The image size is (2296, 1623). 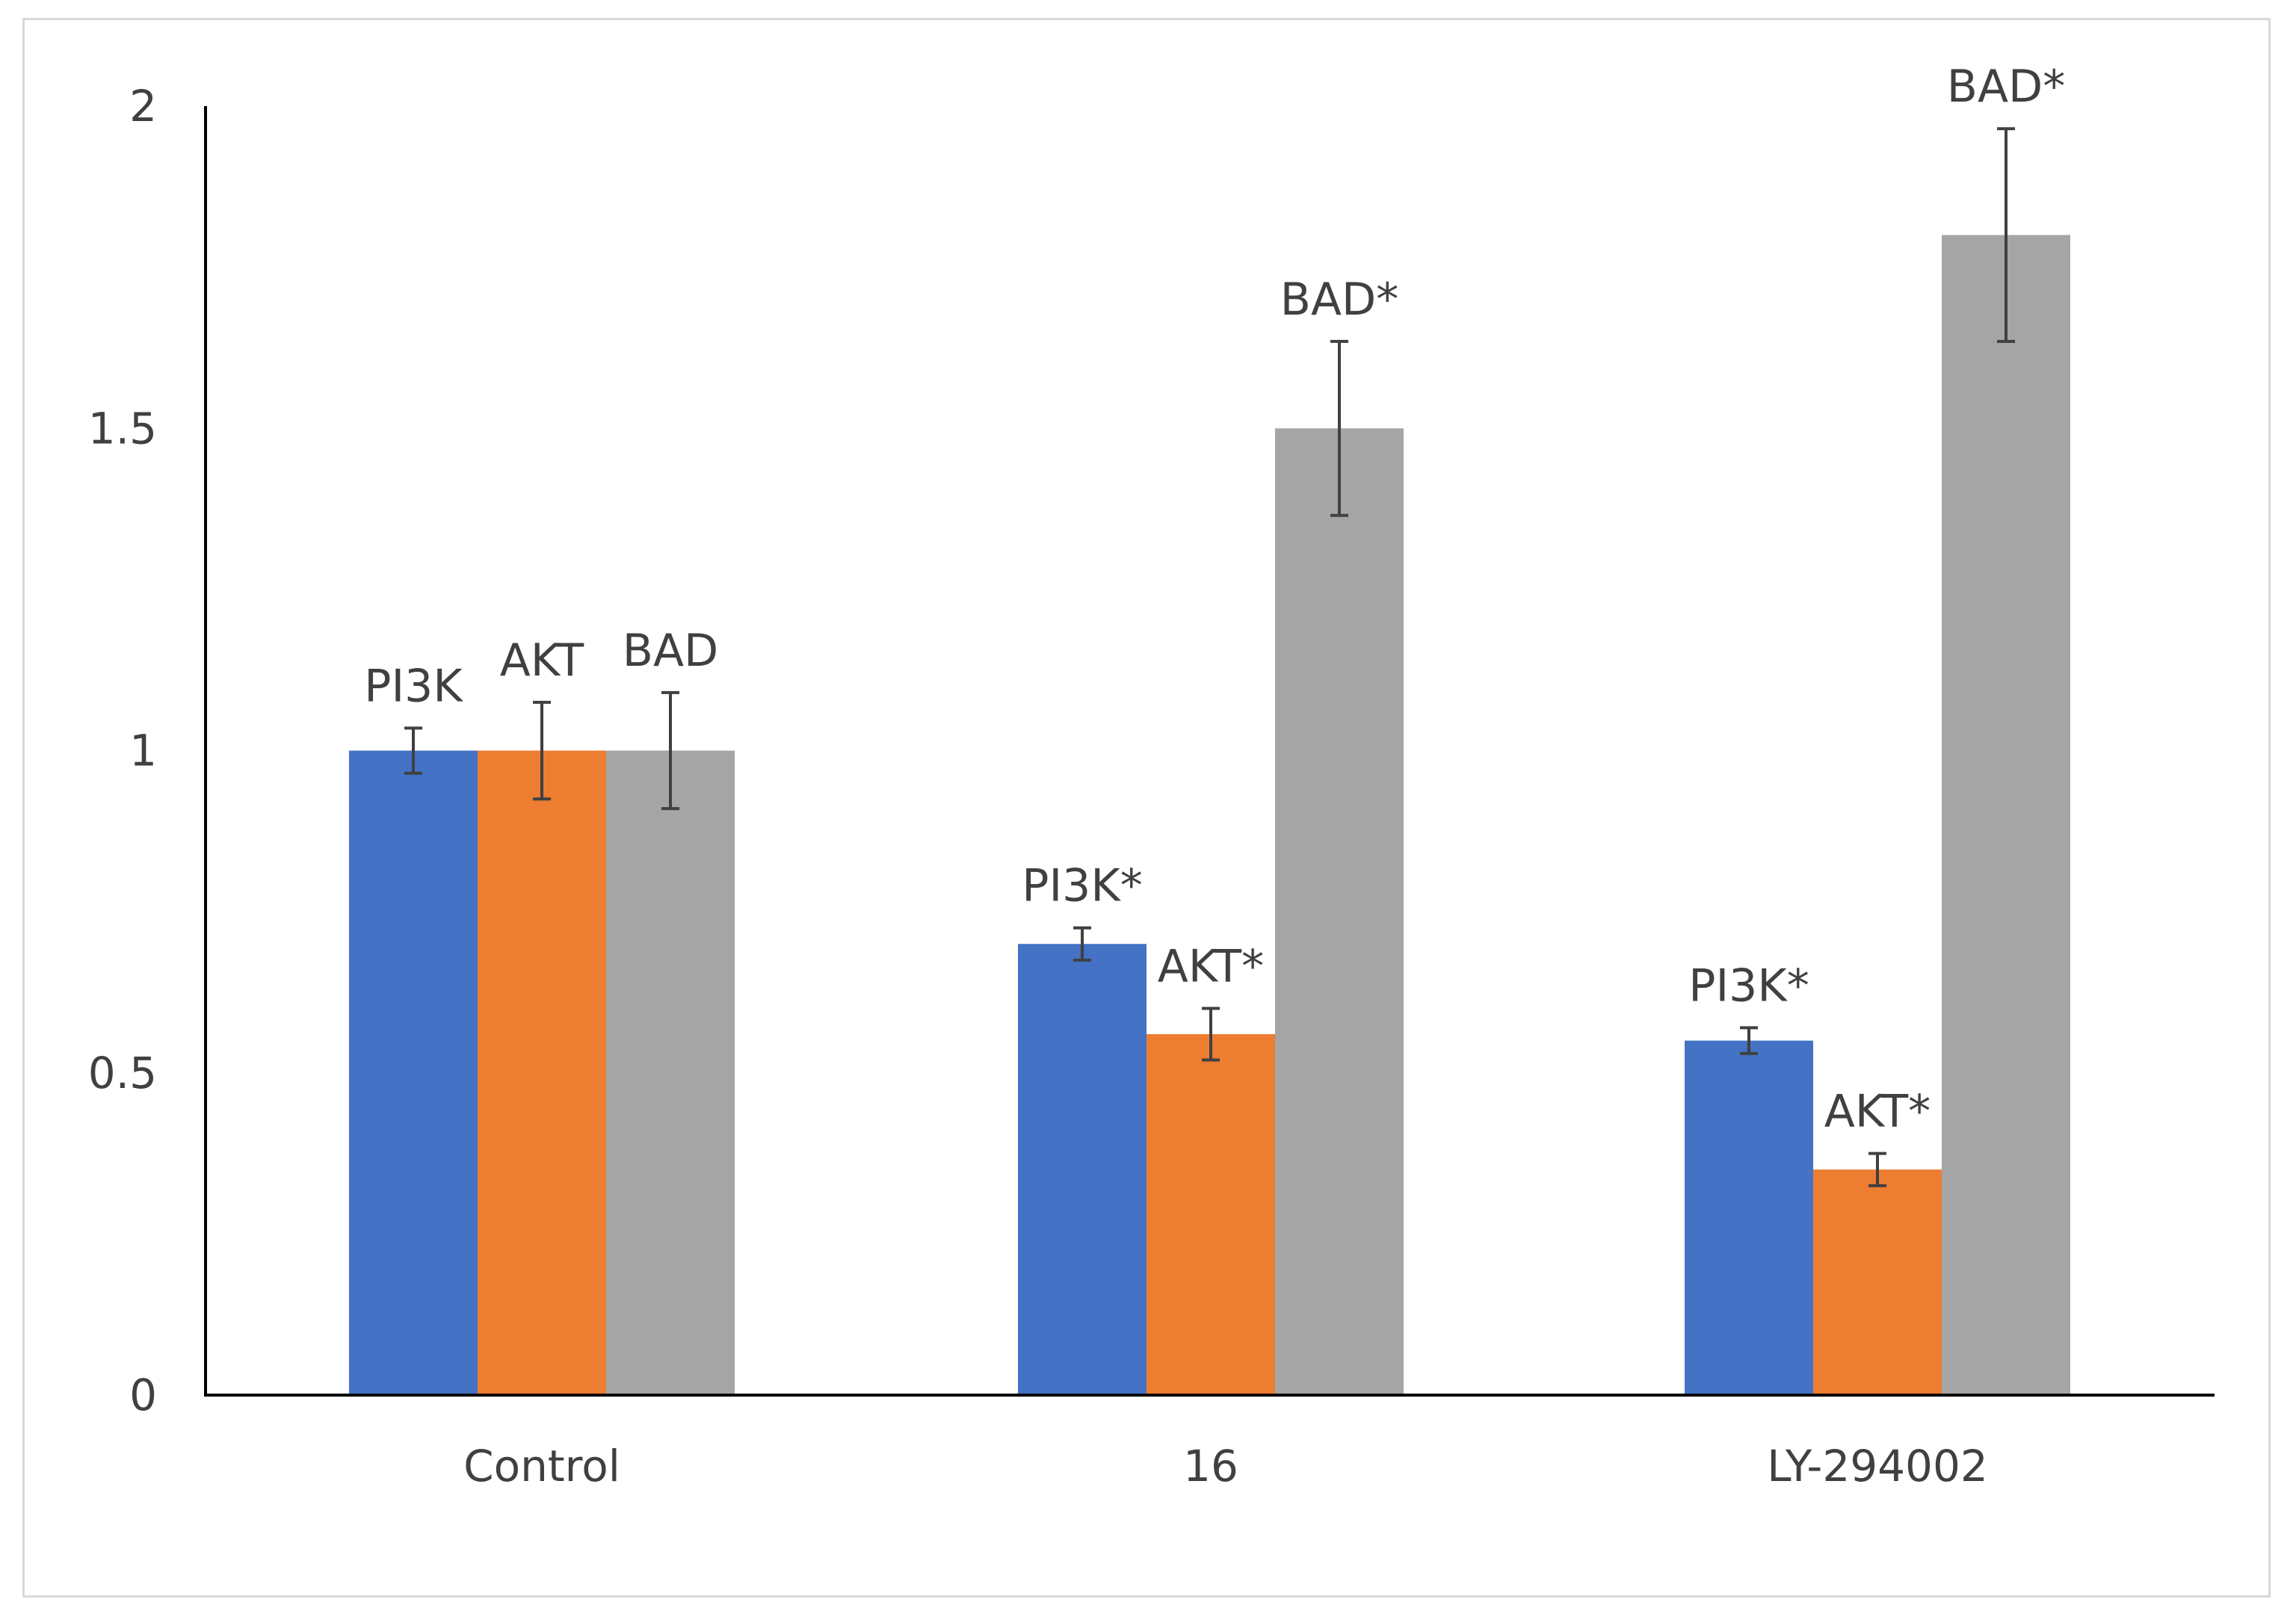 I want to click on bar-label-akt-2: AKT*, so click(x=1211, y=967).